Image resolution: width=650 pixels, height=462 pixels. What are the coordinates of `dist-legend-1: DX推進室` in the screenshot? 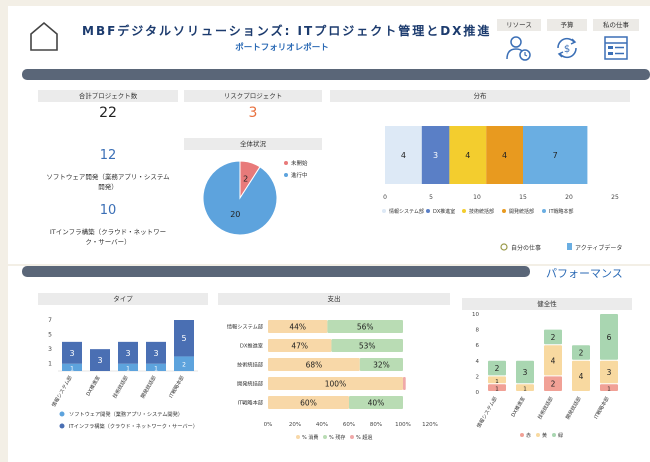 It's located at (444, 211).